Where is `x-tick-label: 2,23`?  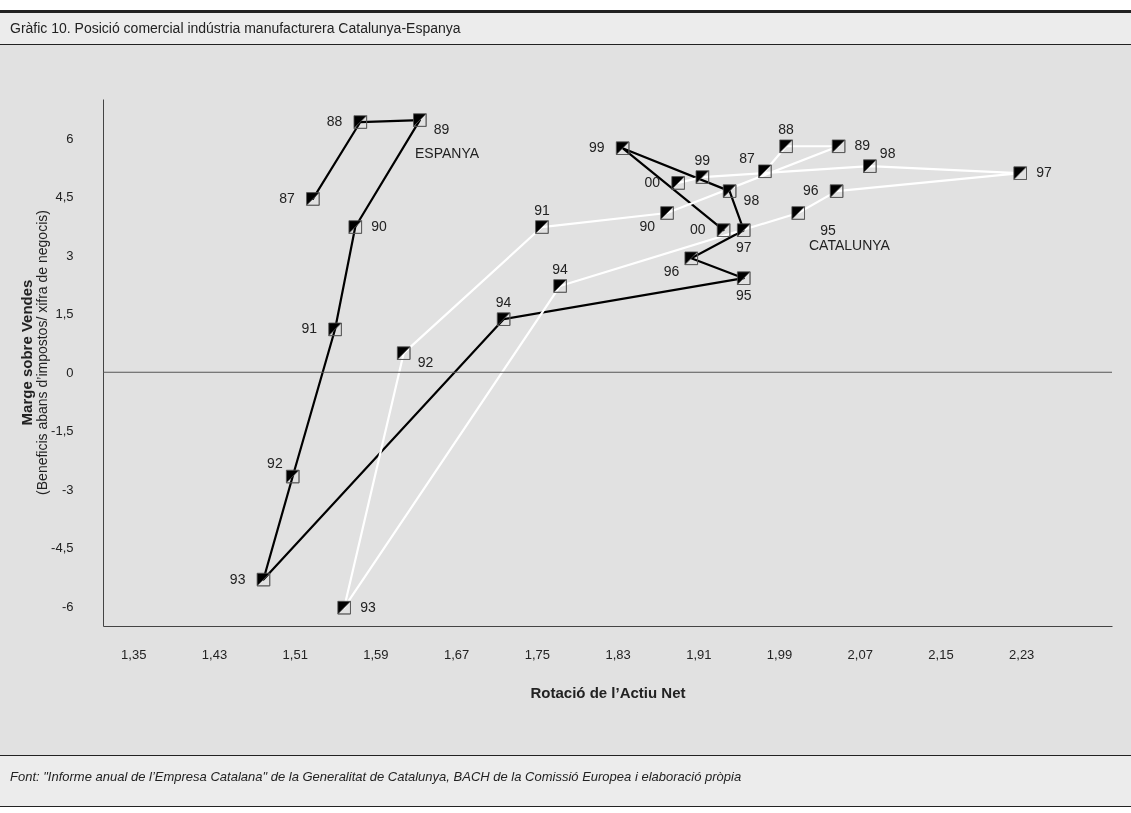
x-tick-label: 2,23 is located at coordinates (1022, 654).